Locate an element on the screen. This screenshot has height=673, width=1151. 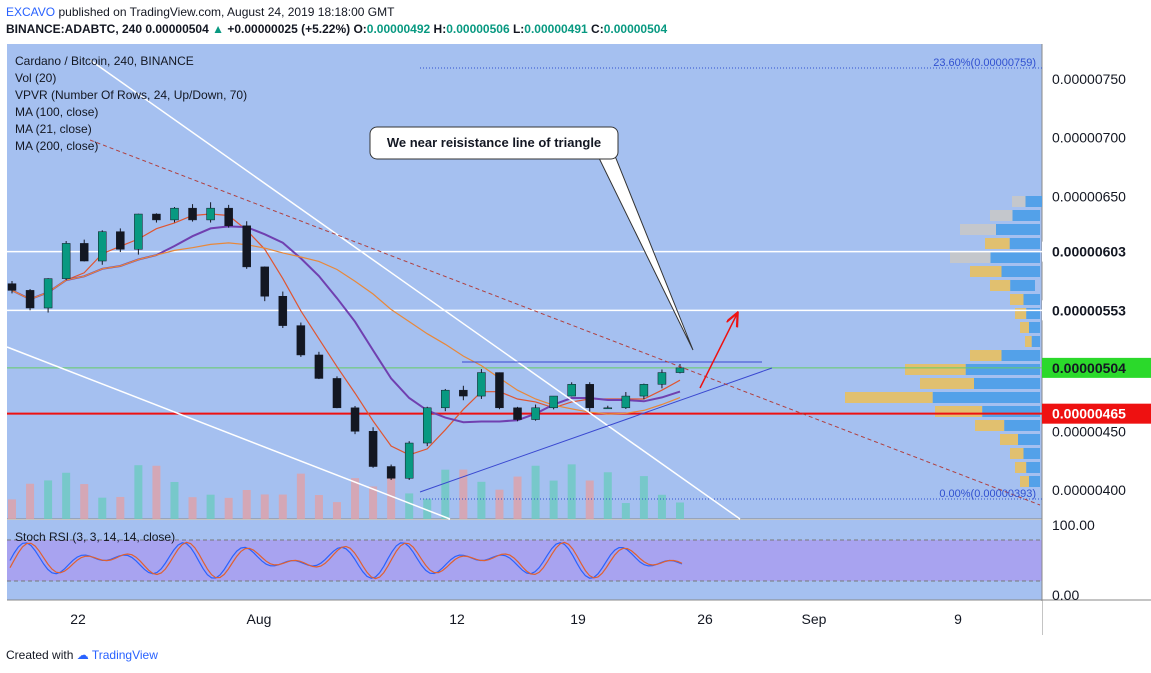
volume-bars is located at coordinates (346, 491).